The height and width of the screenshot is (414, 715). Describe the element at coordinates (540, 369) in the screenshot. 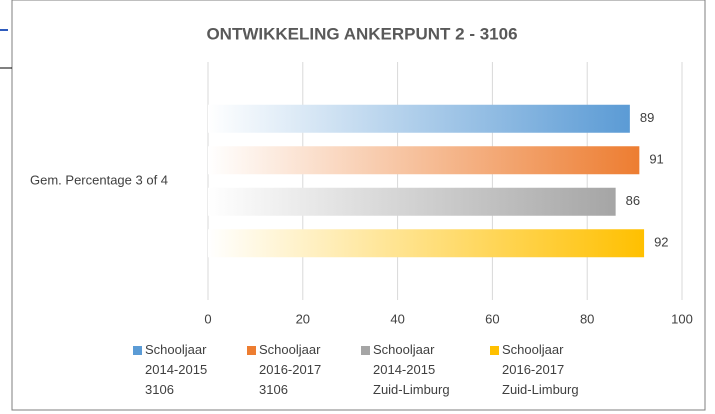

I see `legend-label: Schooljaar 2016-2017 Zuid-Limburg` at that location.